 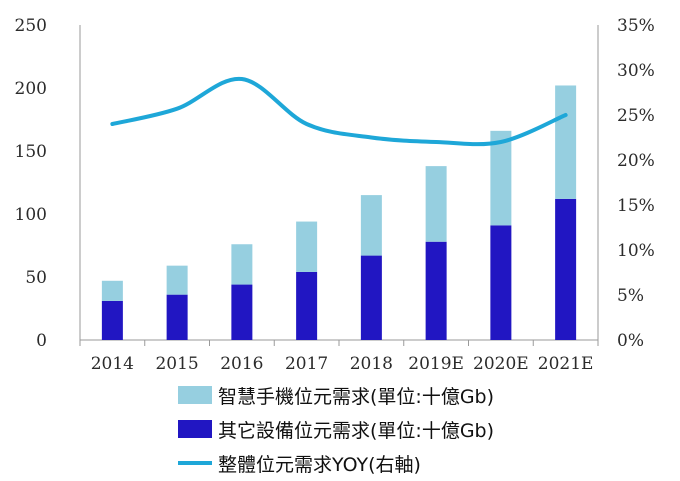 What do you see at coordinates (195, 429) in the screenshot?
I see `legend-swatch-other-devices` at bounding box center [195, 429].